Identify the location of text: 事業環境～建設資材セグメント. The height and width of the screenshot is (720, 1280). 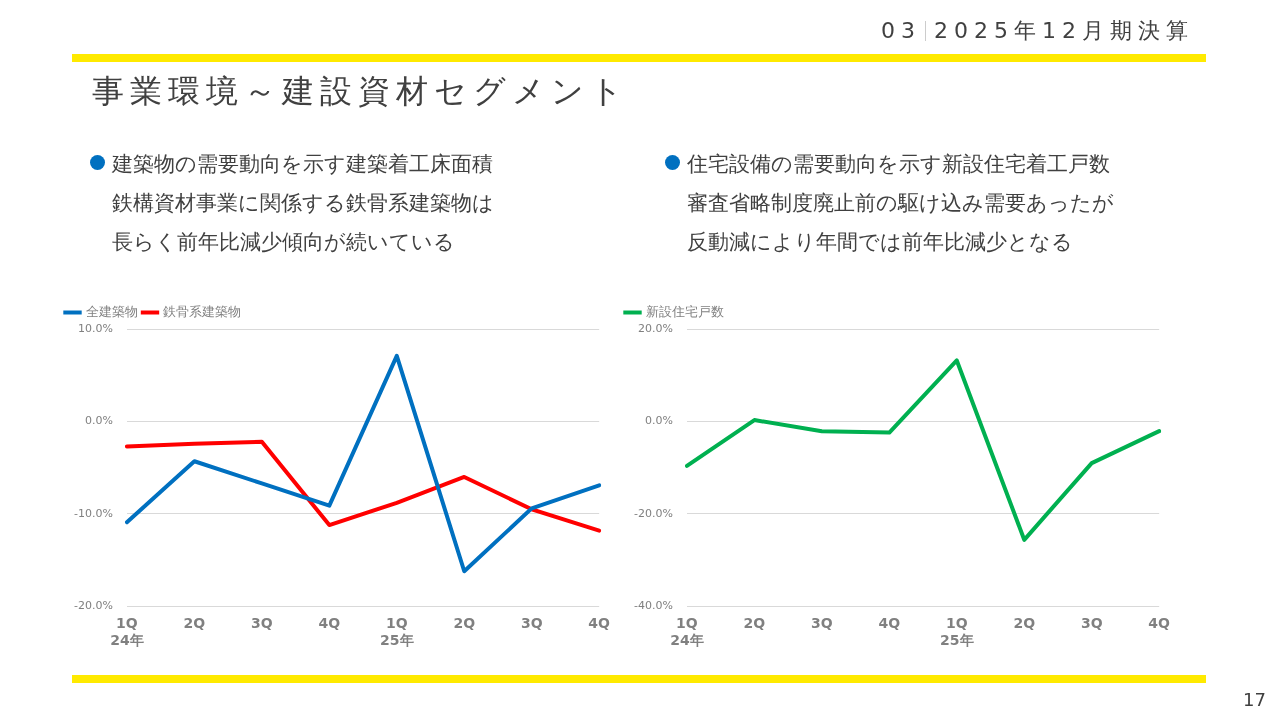
(360, 91).